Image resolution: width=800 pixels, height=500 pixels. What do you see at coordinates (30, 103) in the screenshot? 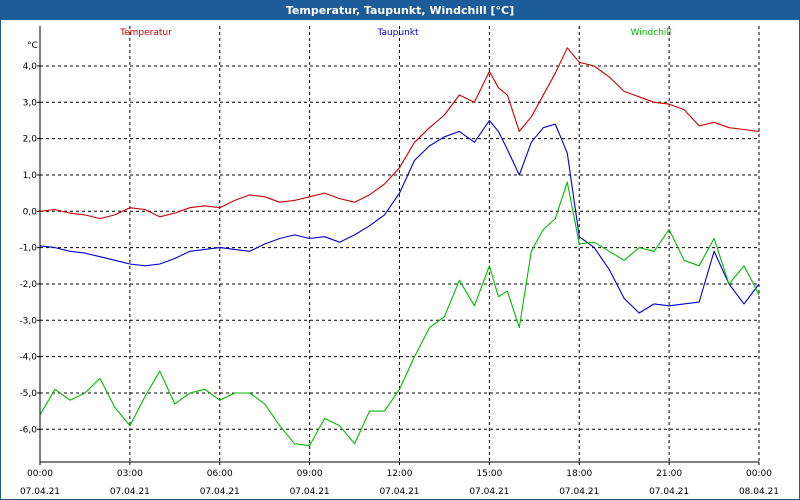
I see `y-tick-label: 3,0` at bounding box center [30, 103].